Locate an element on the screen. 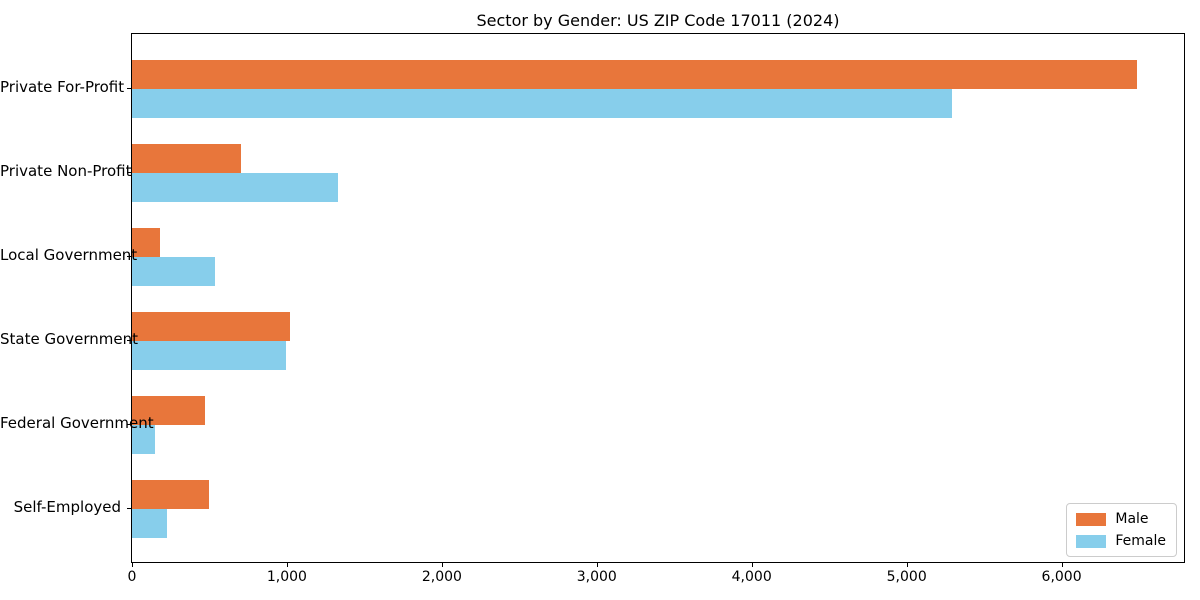  bar-female-state-government is located at coordinates (209, 355).